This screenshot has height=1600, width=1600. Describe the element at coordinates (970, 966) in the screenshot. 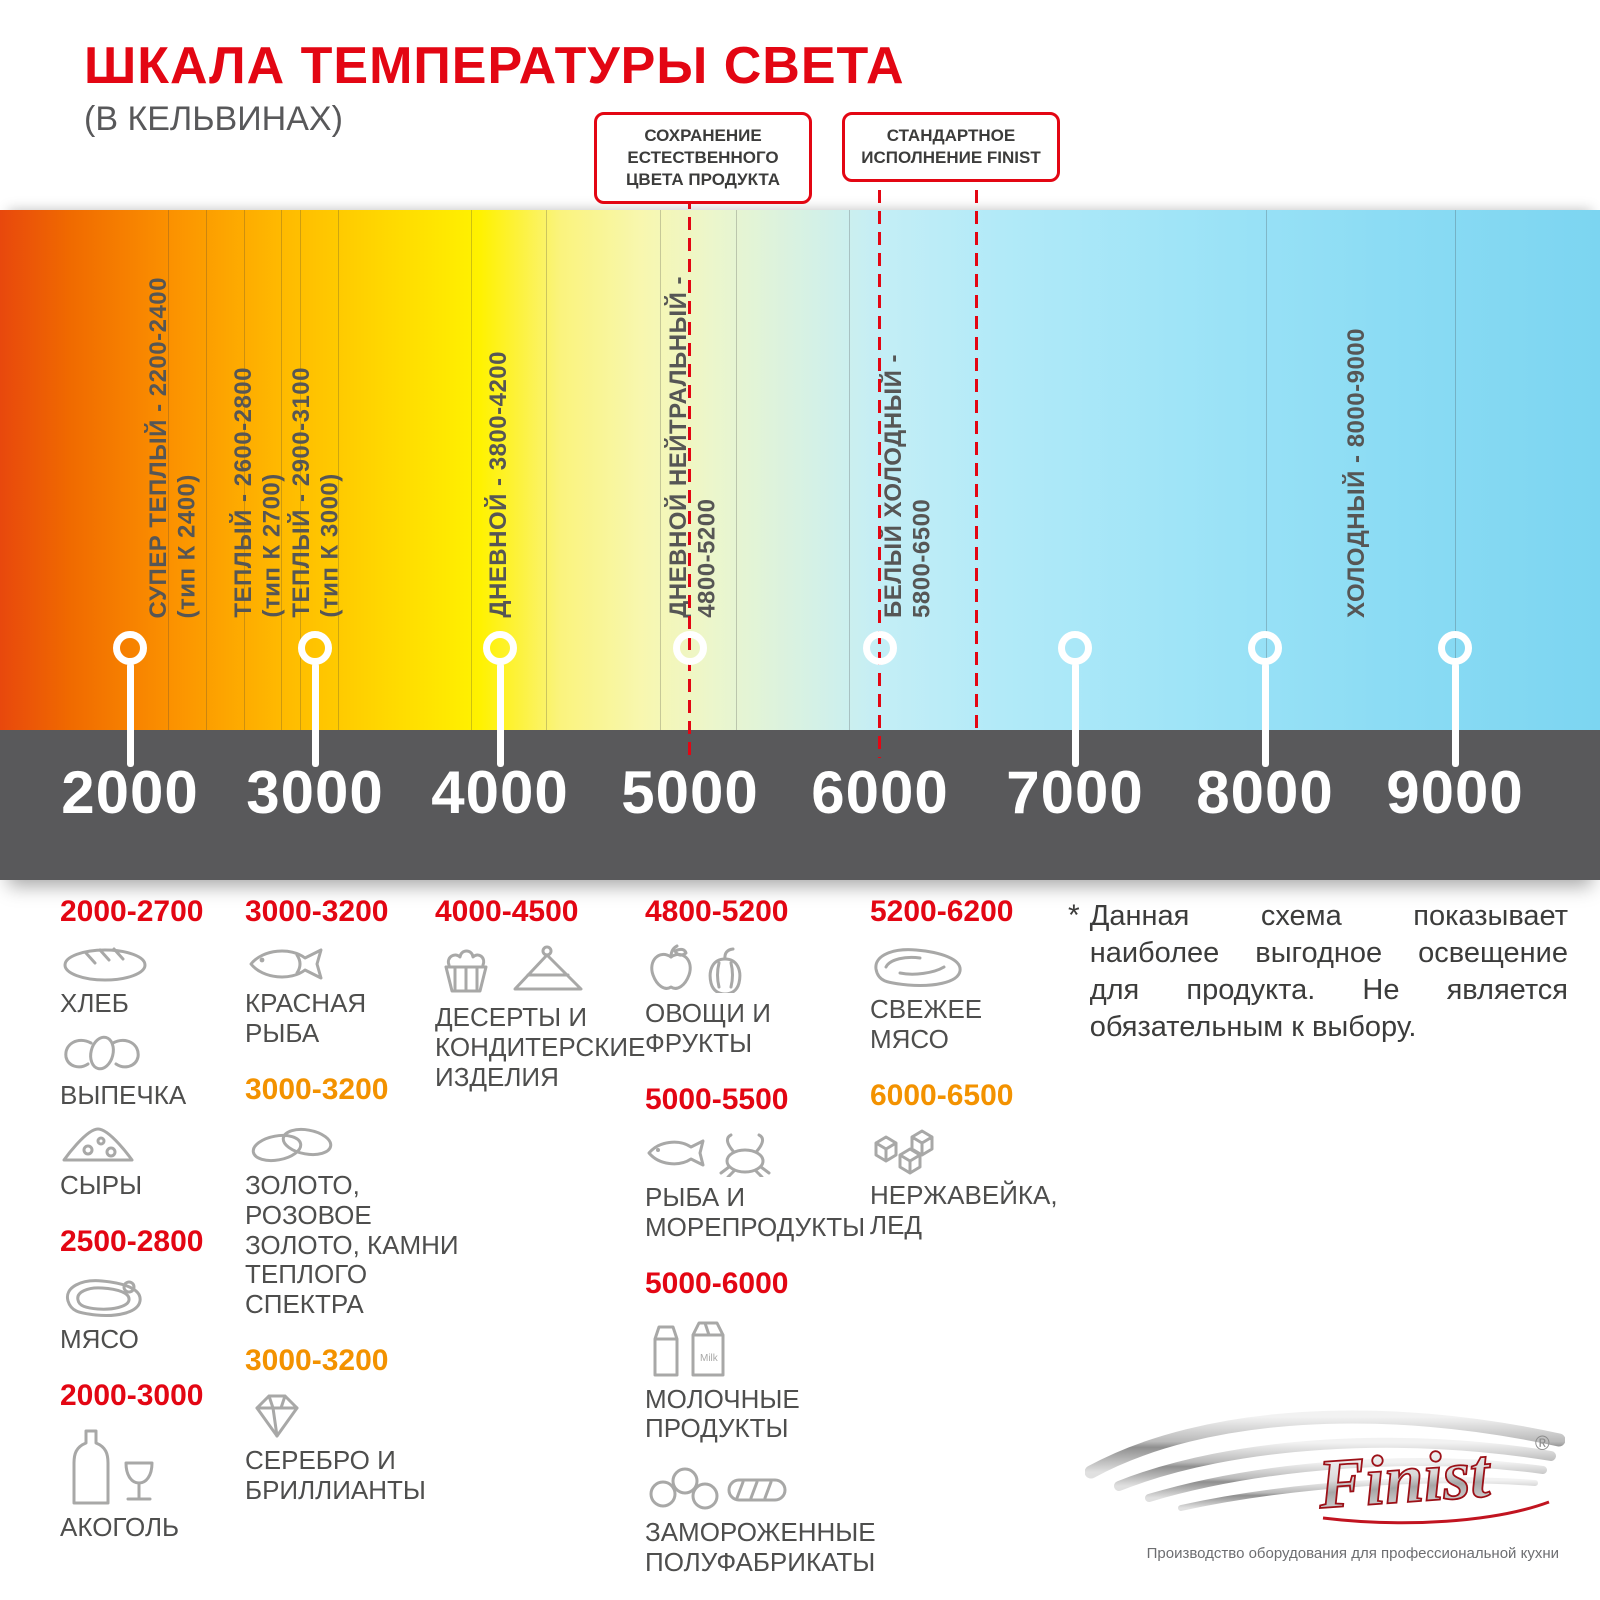

I see `fresh-meat-icon` at that location.